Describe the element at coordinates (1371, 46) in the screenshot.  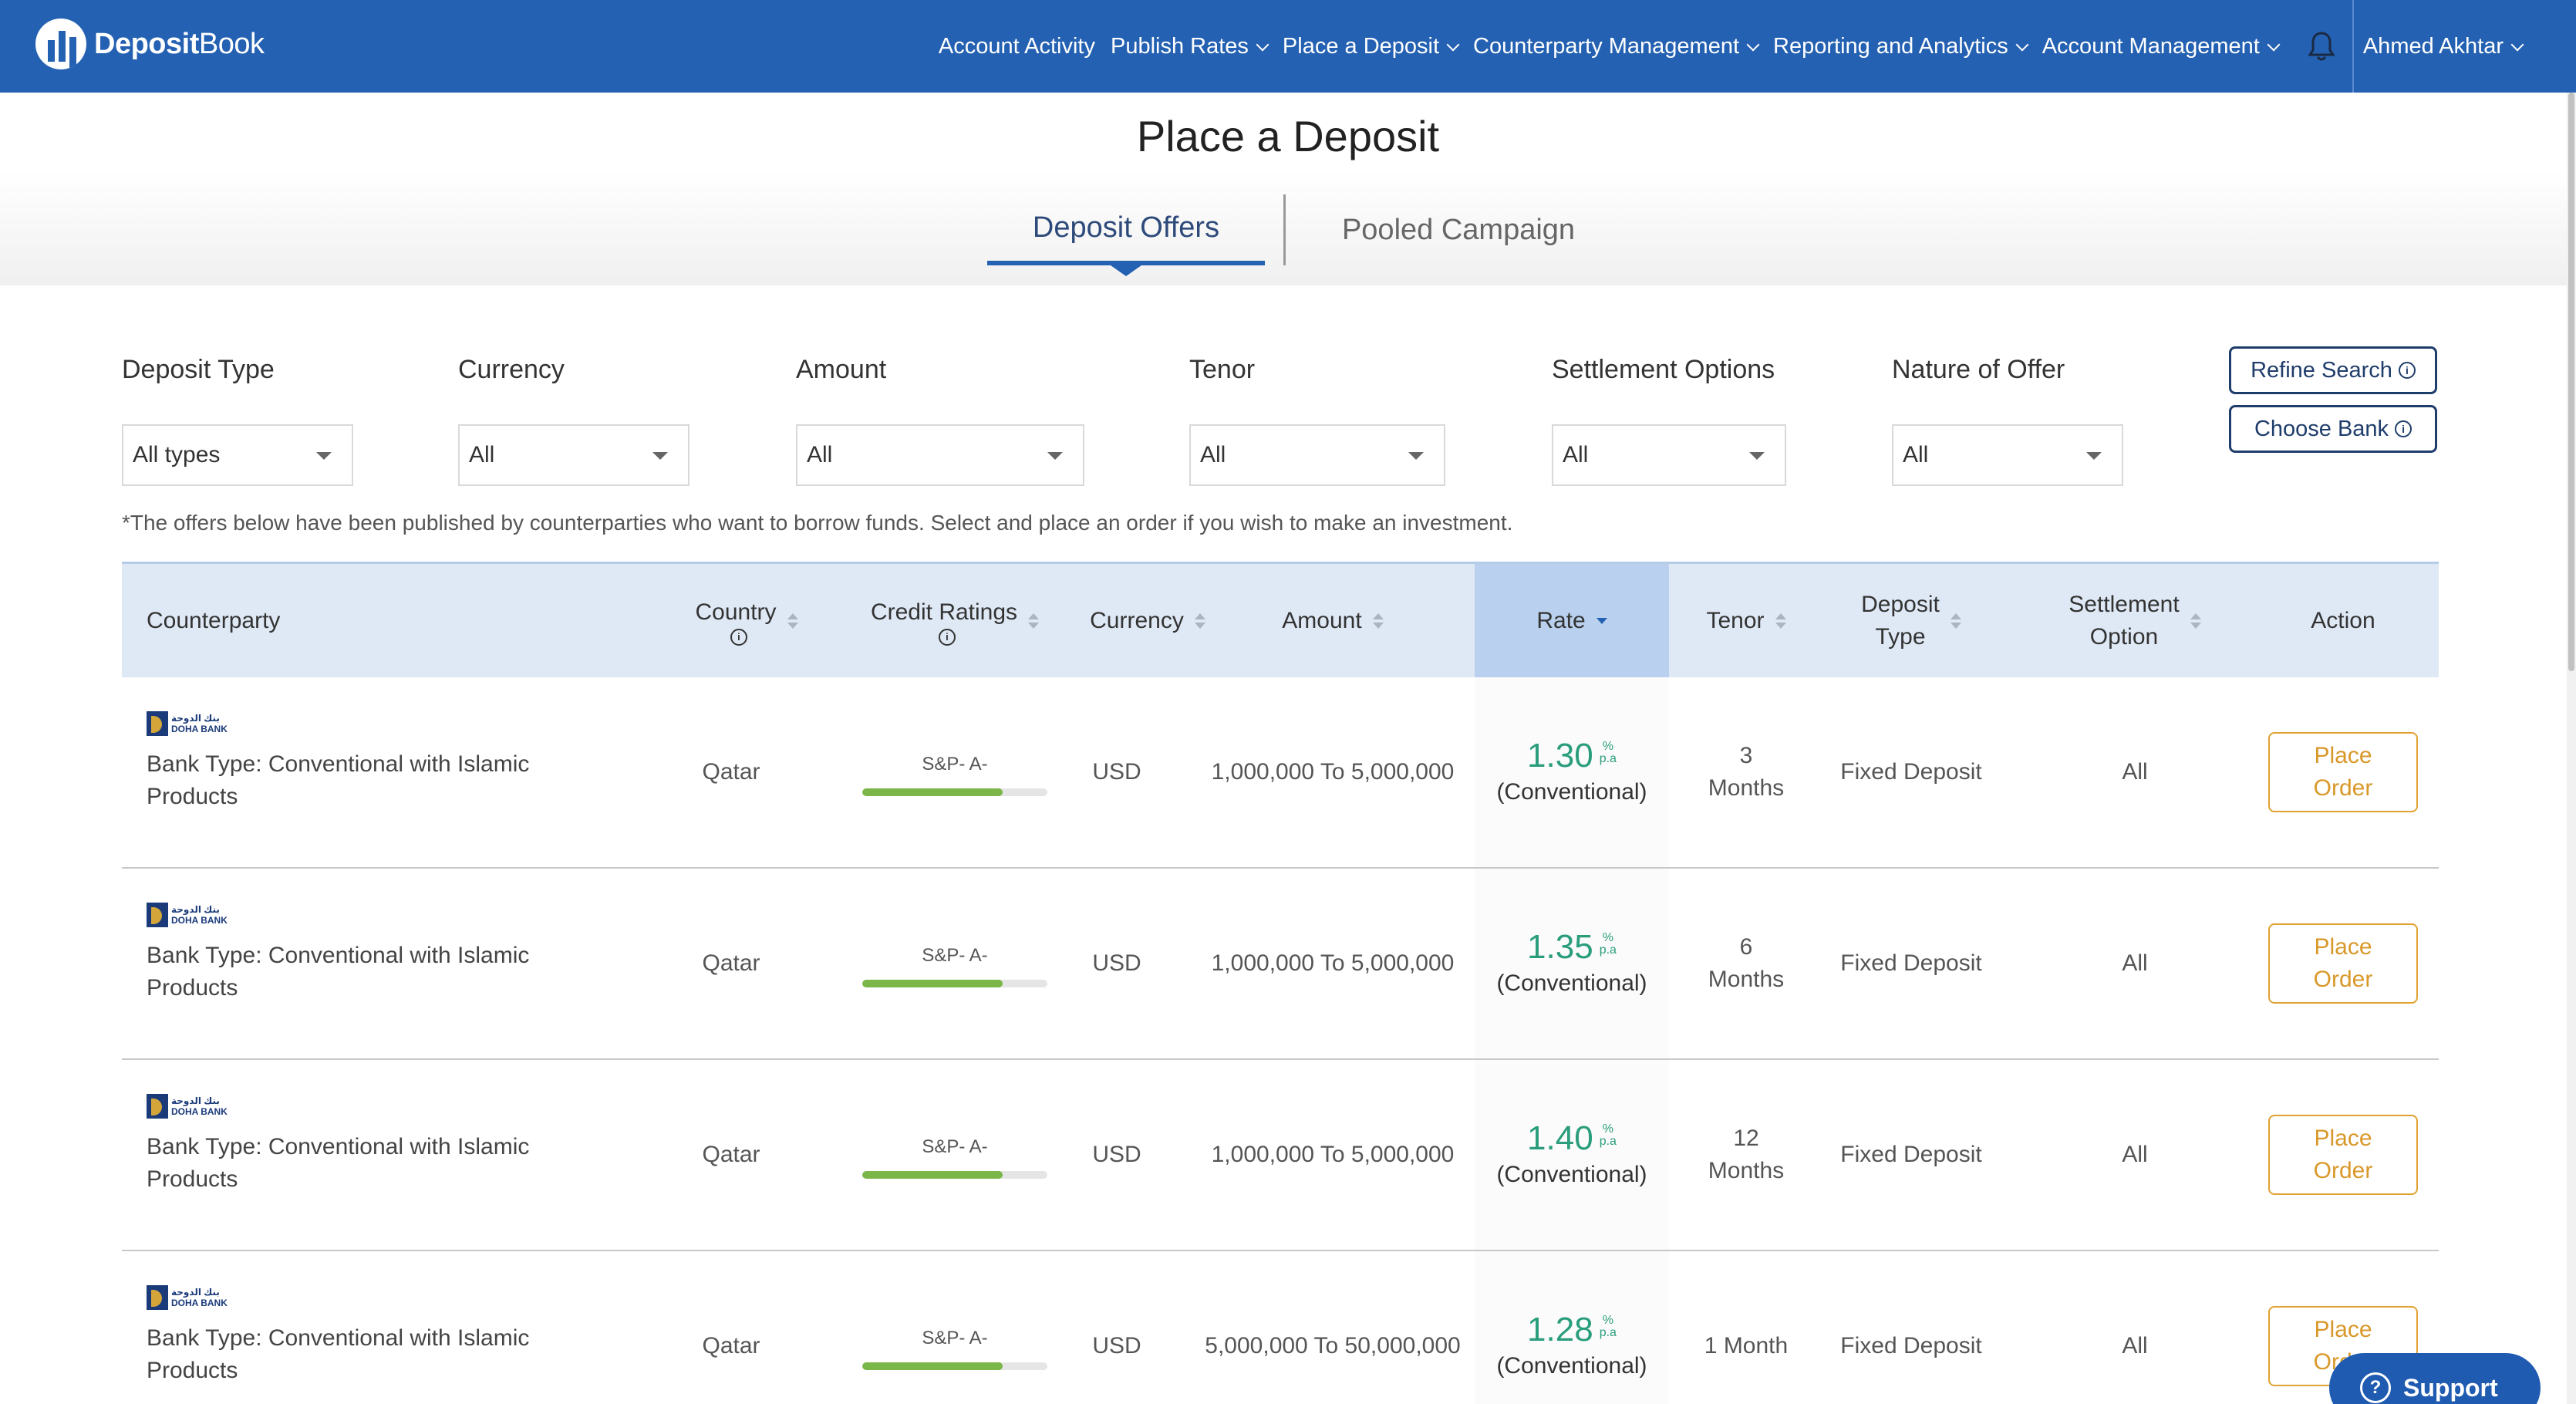
I see `nav-place-a-deposit: Place a Deposit` at that location.